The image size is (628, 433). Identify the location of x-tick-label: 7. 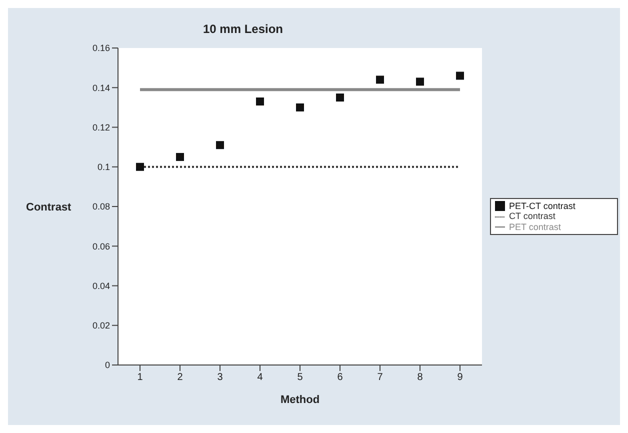
(380, 378).